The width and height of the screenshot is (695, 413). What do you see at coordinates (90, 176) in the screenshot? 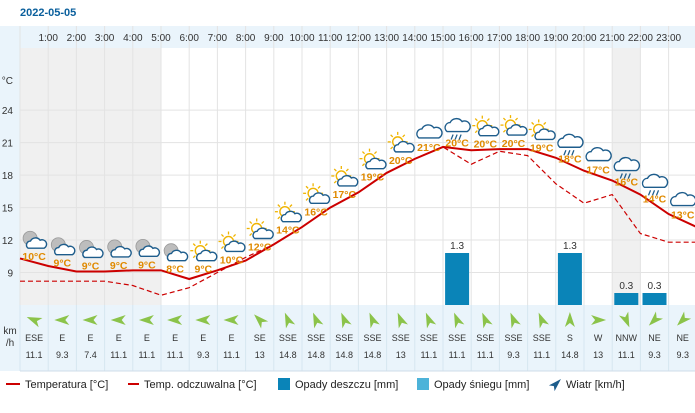
I see `night-shade-early` at bounding box center [90, 176].